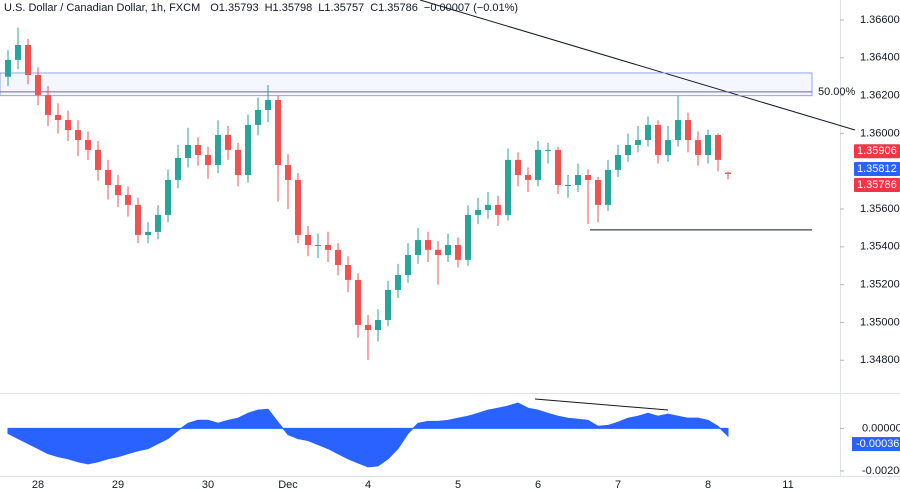 The height and width of the screenshot is (492, 900). I want to click on x-tick-label: 30, so click(208, 485).